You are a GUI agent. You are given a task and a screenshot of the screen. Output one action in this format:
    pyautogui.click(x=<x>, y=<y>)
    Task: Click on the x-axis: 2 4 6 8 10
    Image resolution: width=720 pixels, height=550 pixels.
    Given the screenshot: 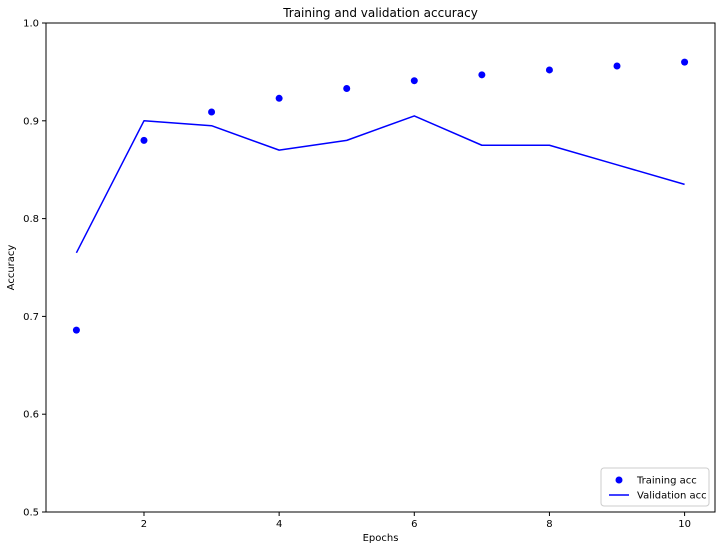 What is the action you would take?
    pyautogui.click(x=416, y=521)
    